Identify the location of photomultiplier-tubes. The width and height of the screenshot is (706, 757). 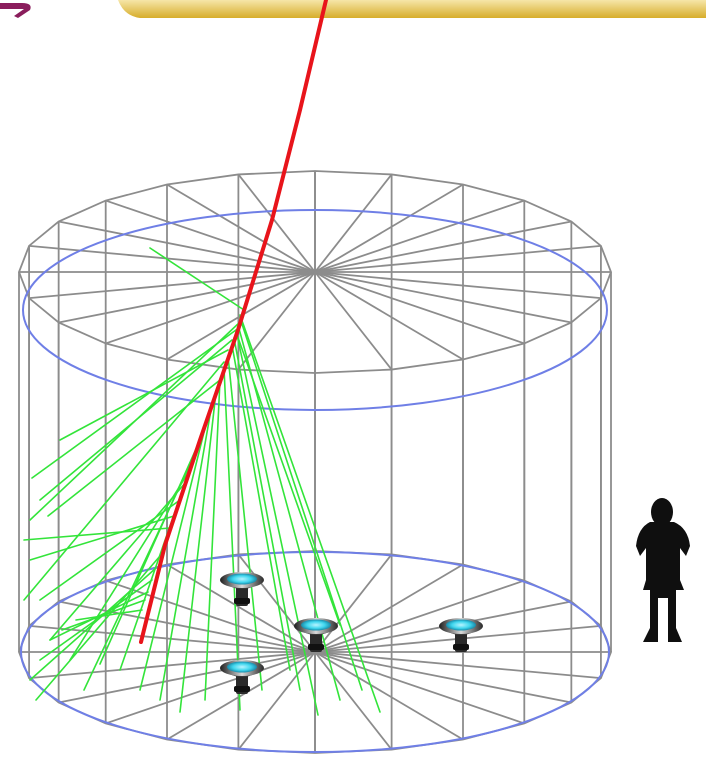
(351, 633).